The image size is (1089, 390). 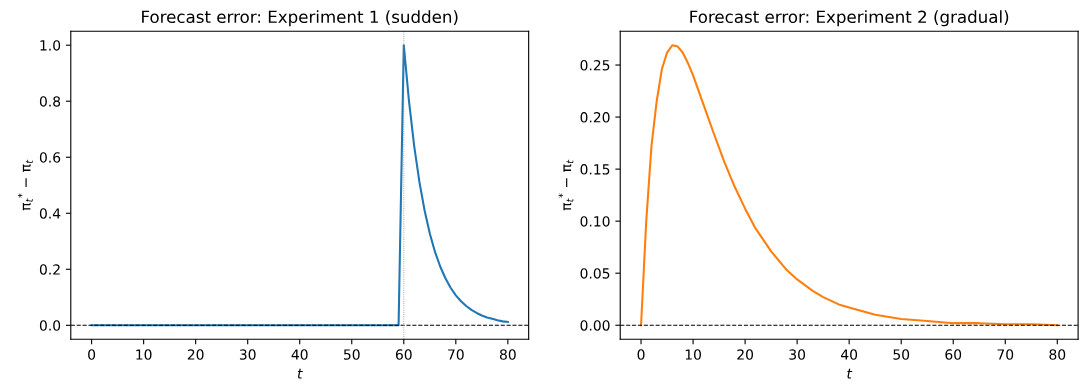 What do you see at coordinates (595, 221) in the screenshot?
I see `y-tick-label: 0.10` at bounding box center [595, 221].